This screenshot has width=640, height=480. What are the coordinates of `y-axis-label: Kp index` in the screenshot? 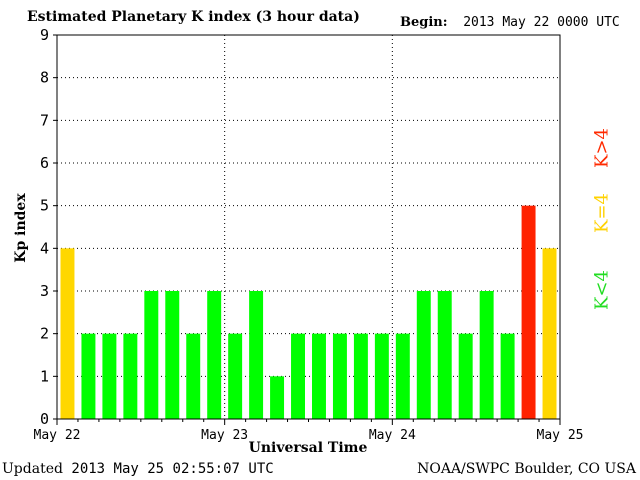 It's located at (21, 228).